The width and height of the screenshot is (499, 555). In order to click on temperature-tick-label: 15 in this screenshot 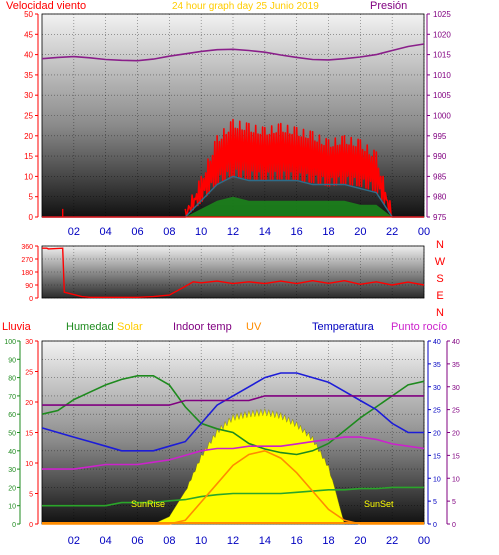, I will do `click(437, 456)`.